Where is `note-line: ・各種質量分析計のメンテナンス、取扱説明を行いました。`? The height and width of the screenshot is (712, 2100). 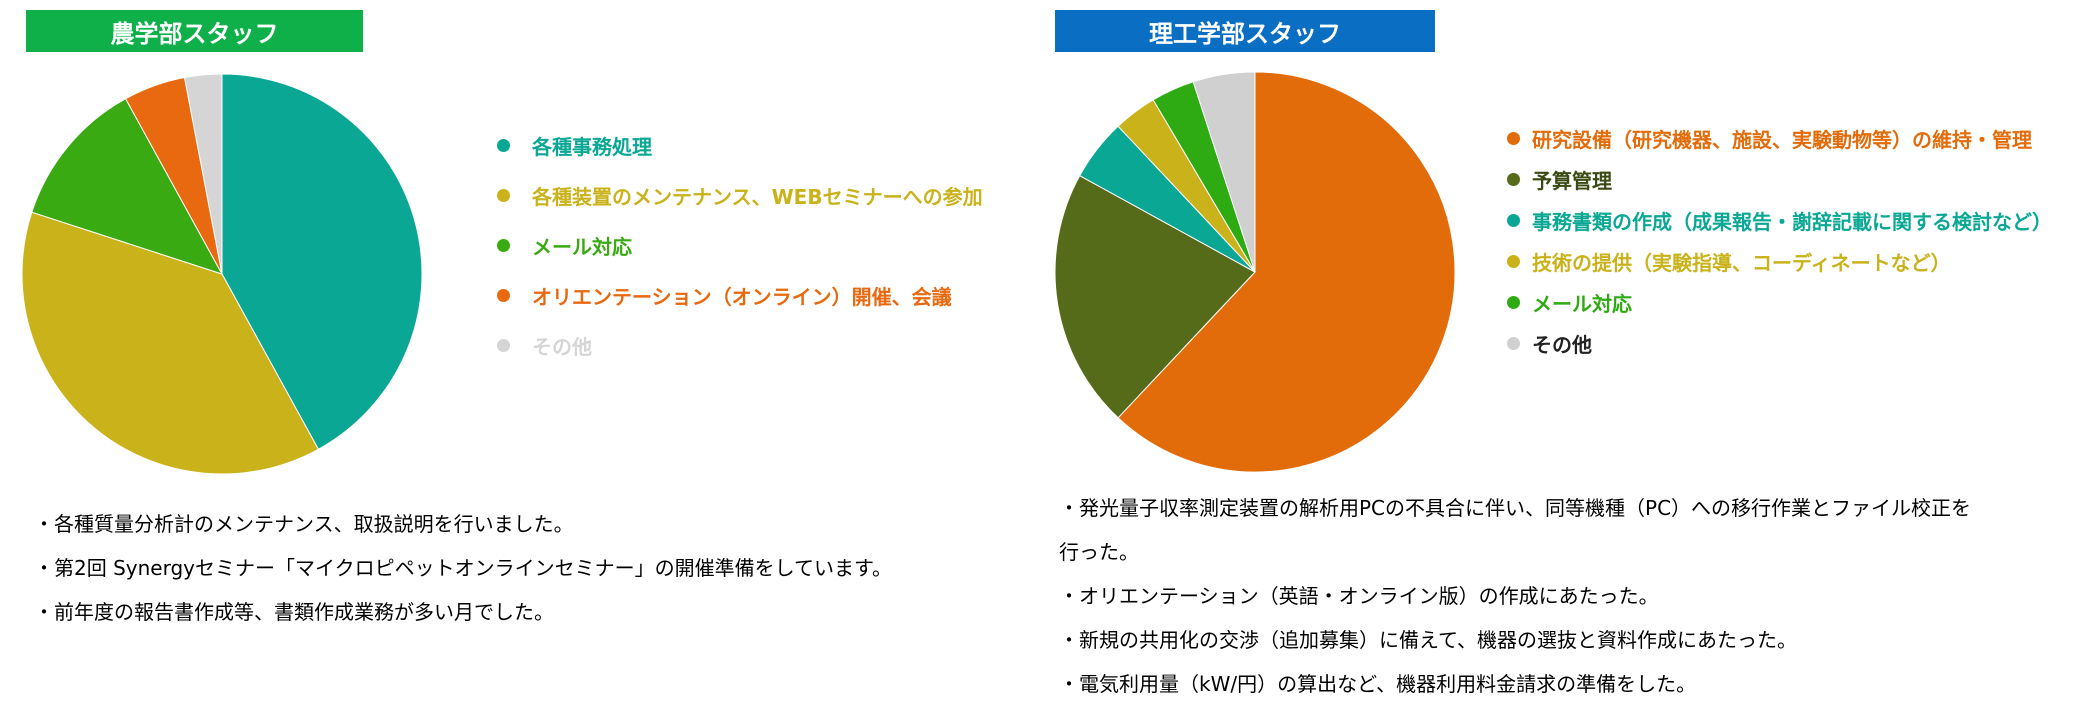 note-line: ・各種質量分析計のメンテナンス、取扱説明を行いました。 is located at coordinates (304, 524).